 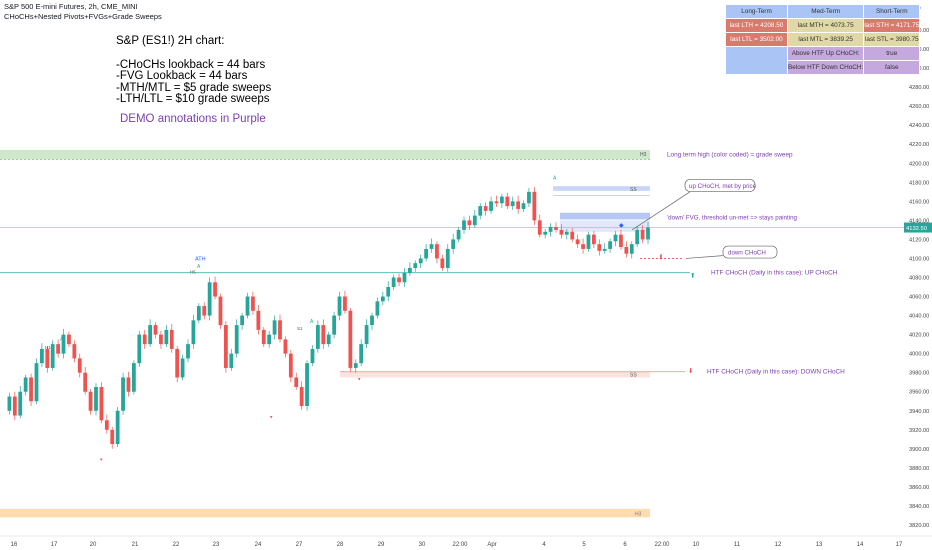 I want to click on table-header: Short-Term, so click(x=892, y=11).